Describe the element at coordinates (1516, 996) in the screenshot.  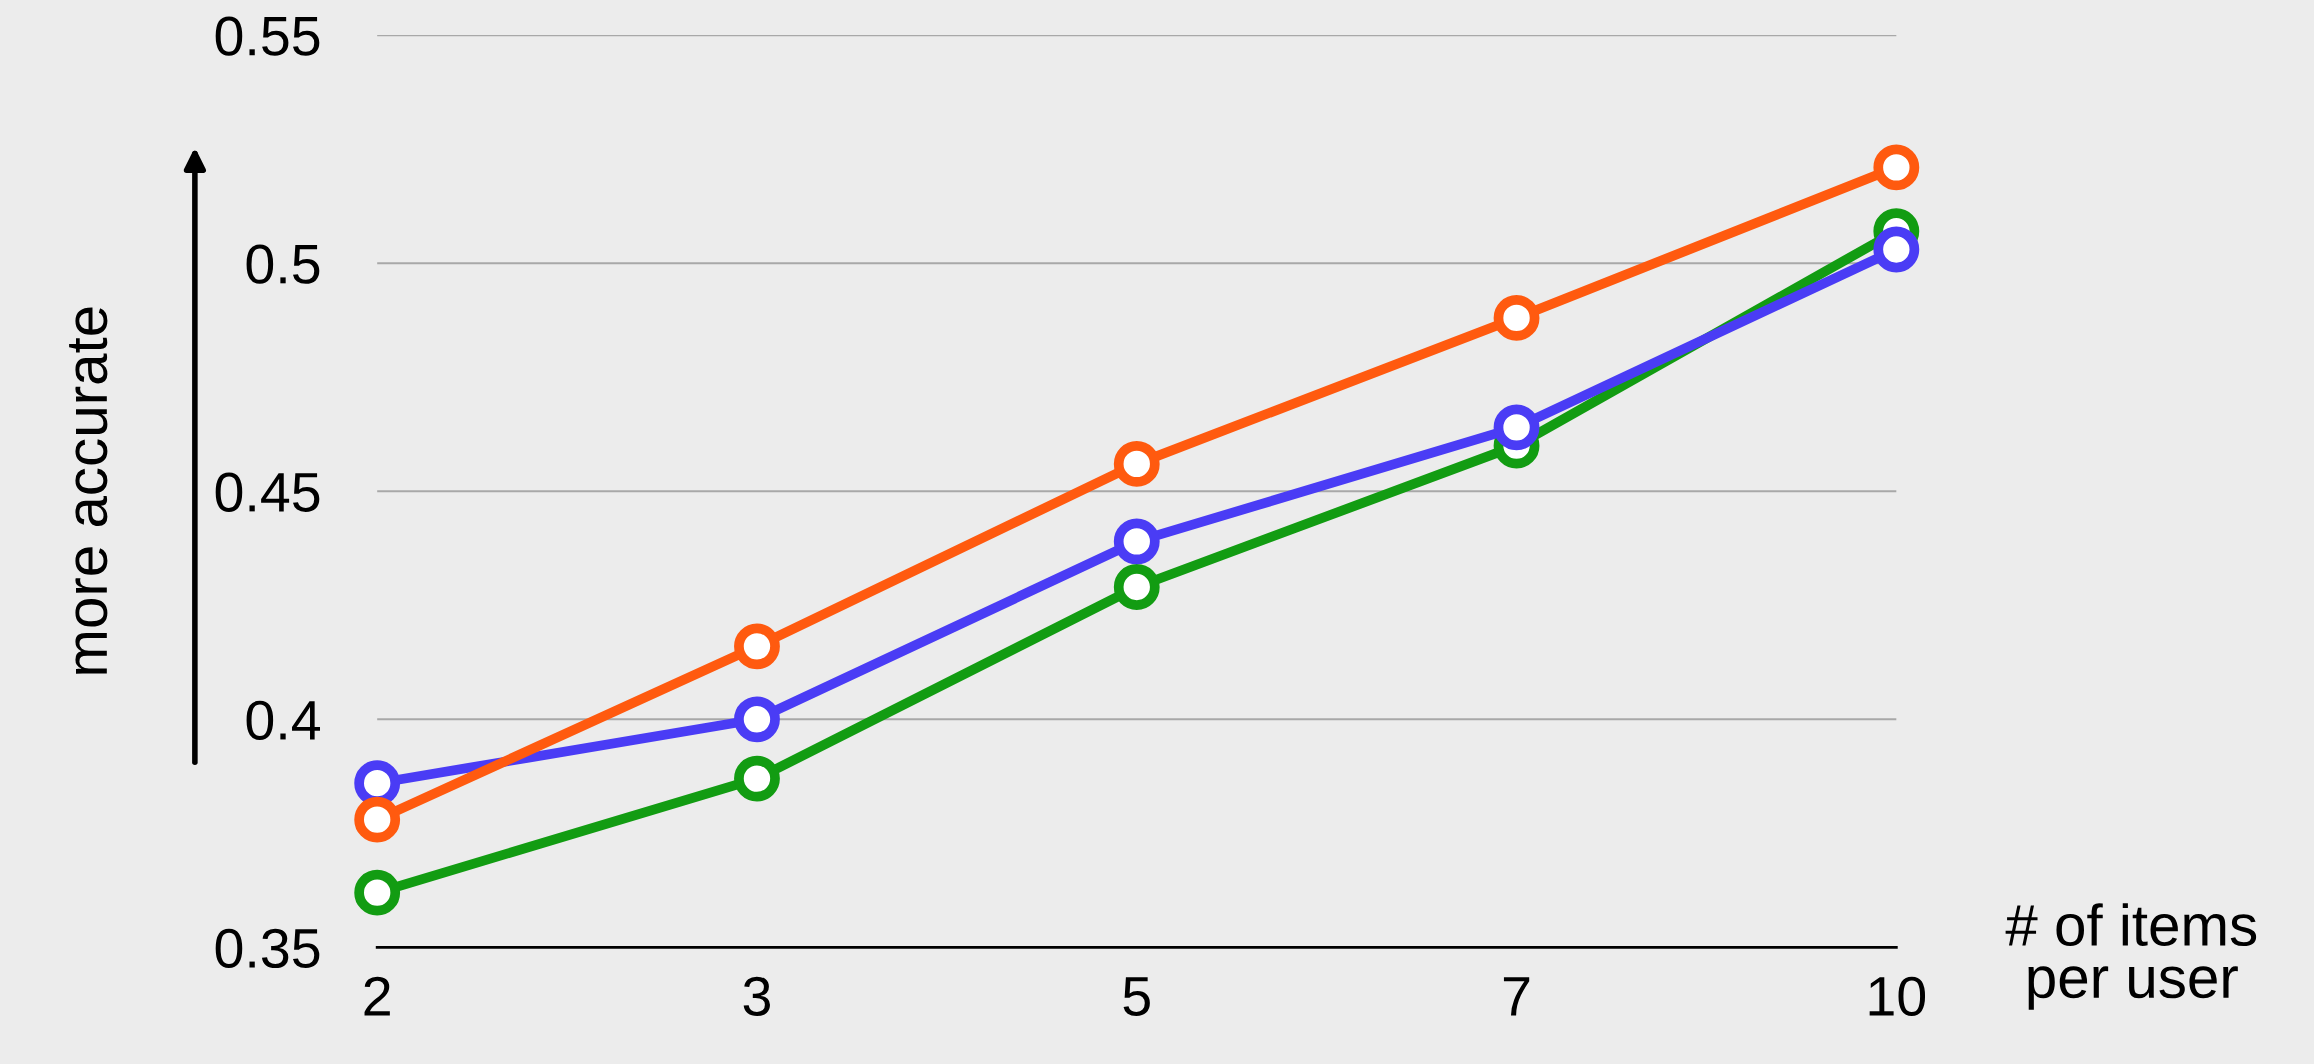
I see `x-tick-label: 7` at that location.